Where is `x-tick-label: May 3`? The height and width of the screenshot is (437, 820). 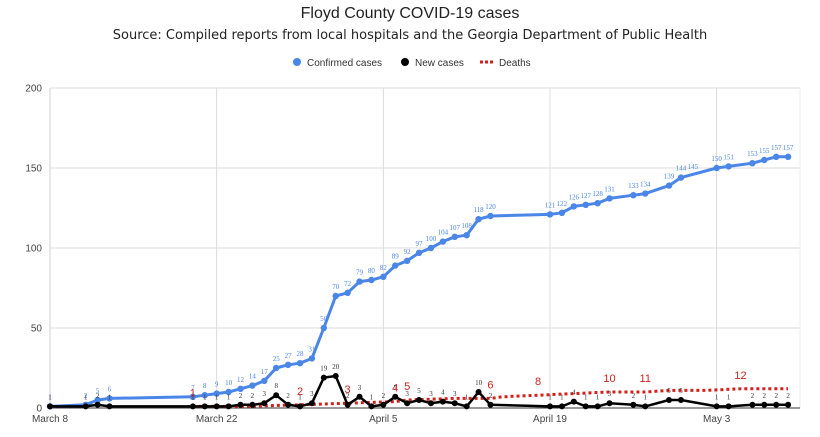
x-tick-label: May 3 is located at coordinates (717, 419).